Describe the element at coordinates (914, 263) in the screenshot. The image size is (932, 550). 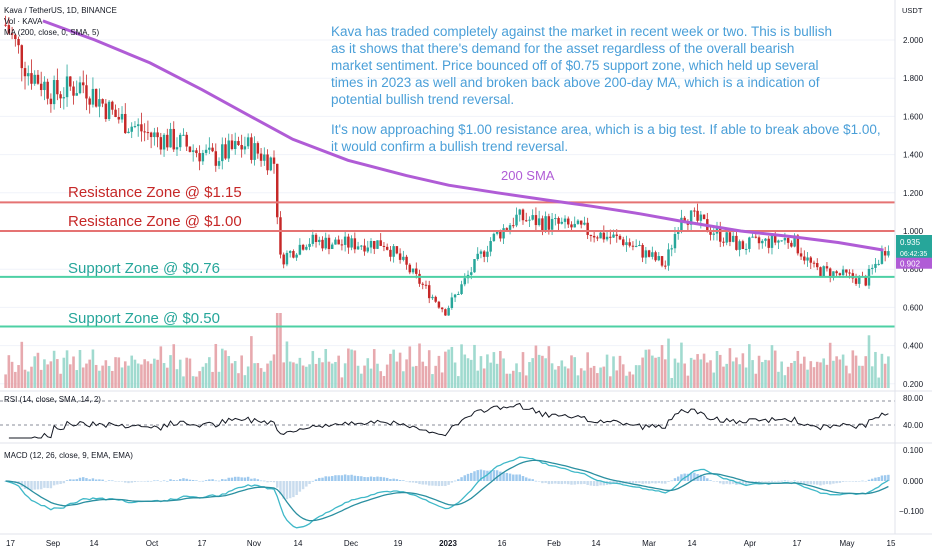
I see `ma-price-badge: 0.902` at that location.